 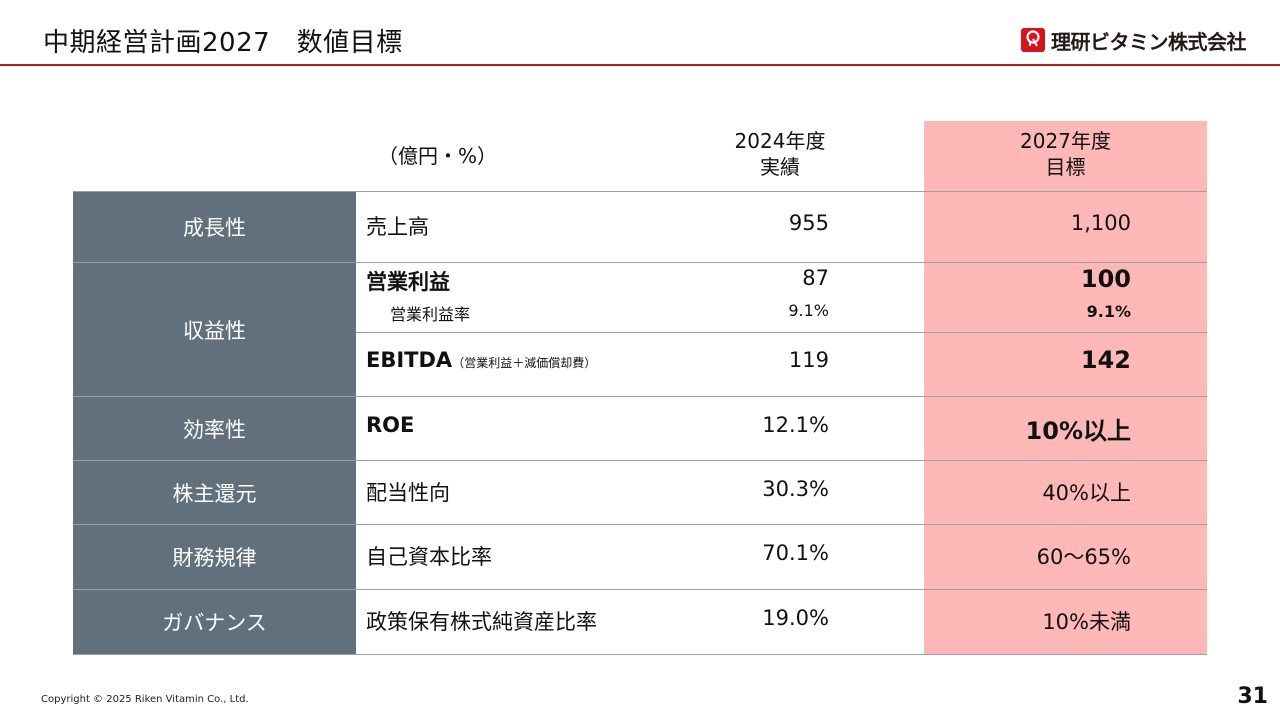 I want to click on category-shareholder-return: 株主還元, so click(x=214, y=492).